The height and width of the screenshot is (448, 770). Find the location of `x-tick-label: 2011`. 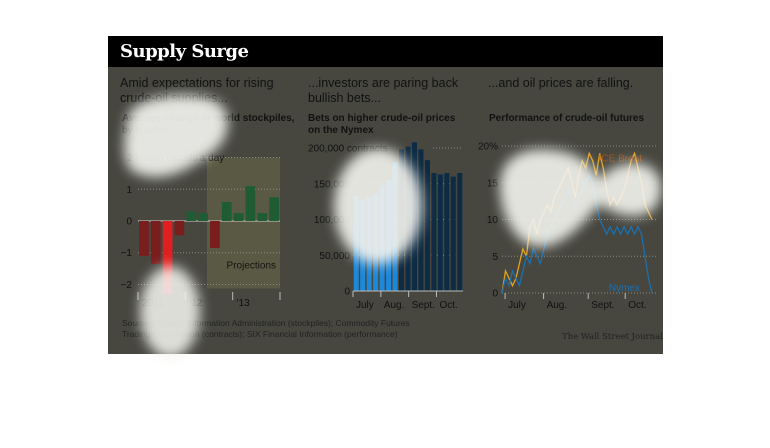

x-tick-label: 2011 is located at coordinates (153, 303).